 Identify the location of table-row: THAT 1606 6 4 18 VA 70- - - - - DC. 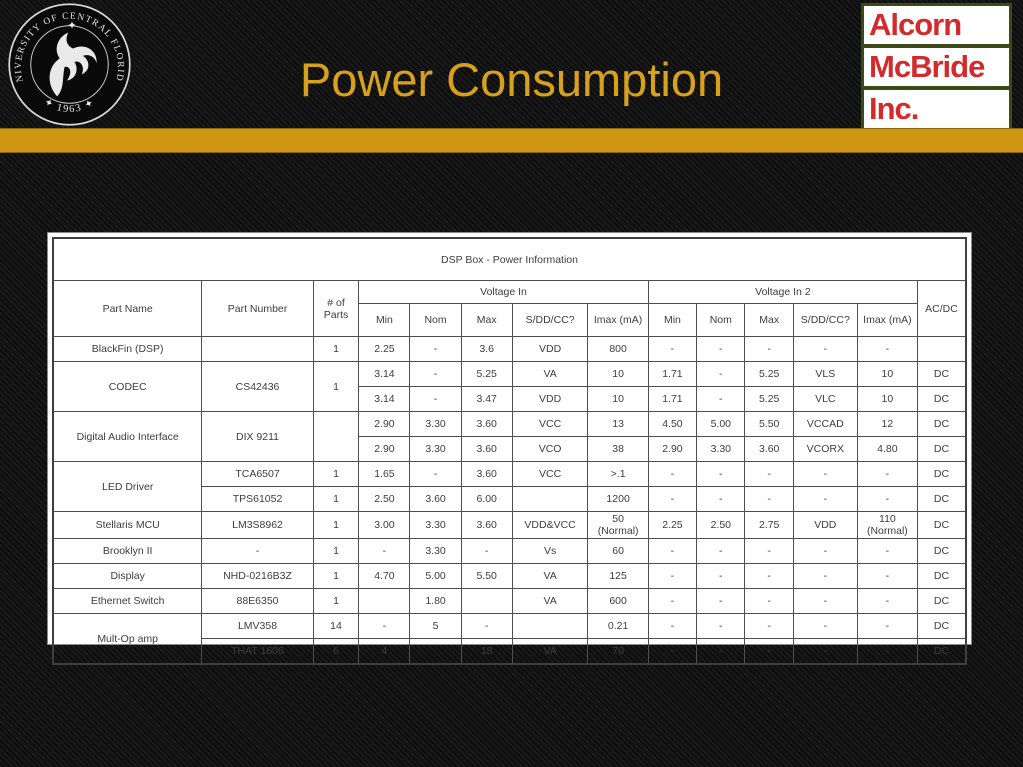
(510, 651).